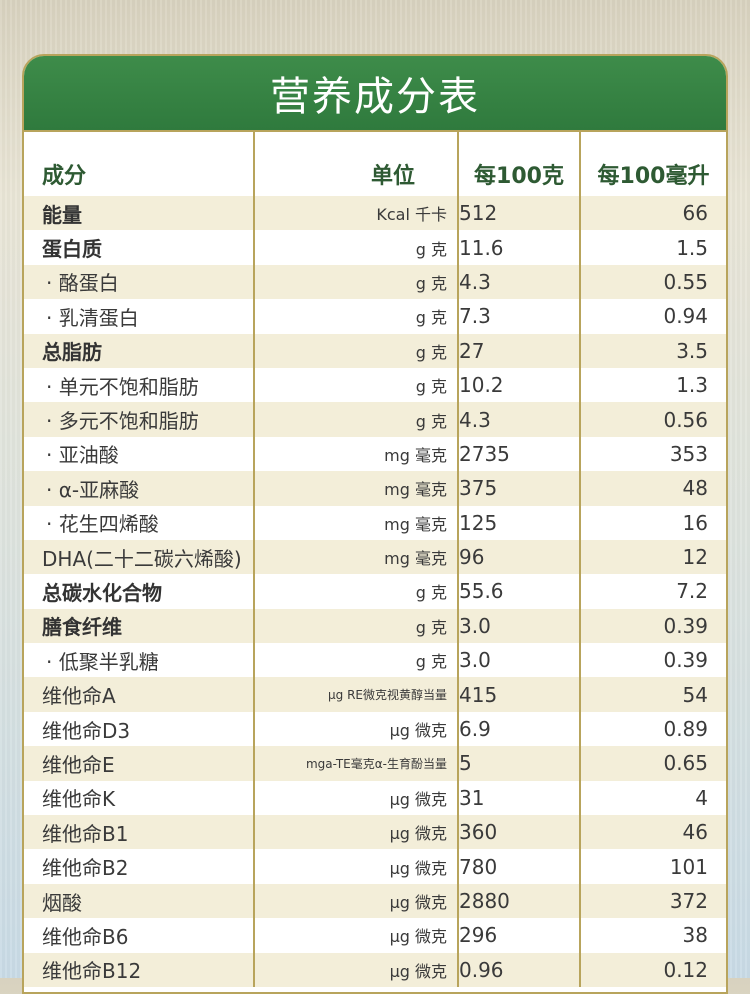 The width and height of the screenshot is (750, 994). I want to click on title-banner: 营养成分表, so click(375, 94).